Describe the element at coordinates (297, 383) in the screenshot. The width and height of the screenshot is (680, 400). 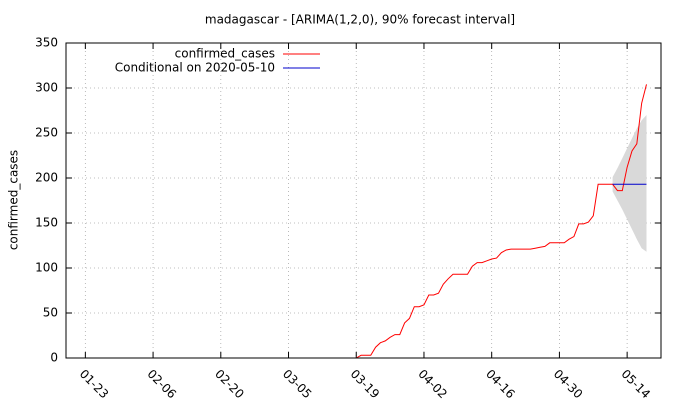
I see `x-tick-label: 03-05` at that location.